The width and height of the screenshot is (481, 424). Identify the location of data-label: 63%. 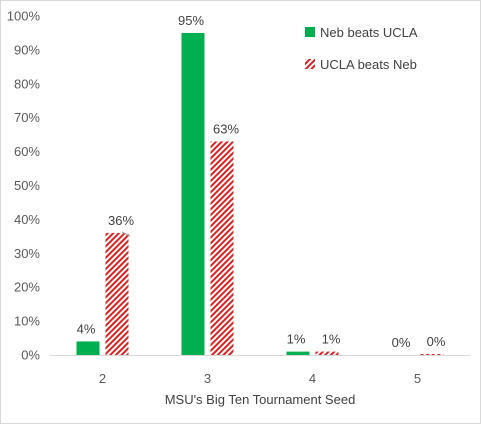
(226, 128).